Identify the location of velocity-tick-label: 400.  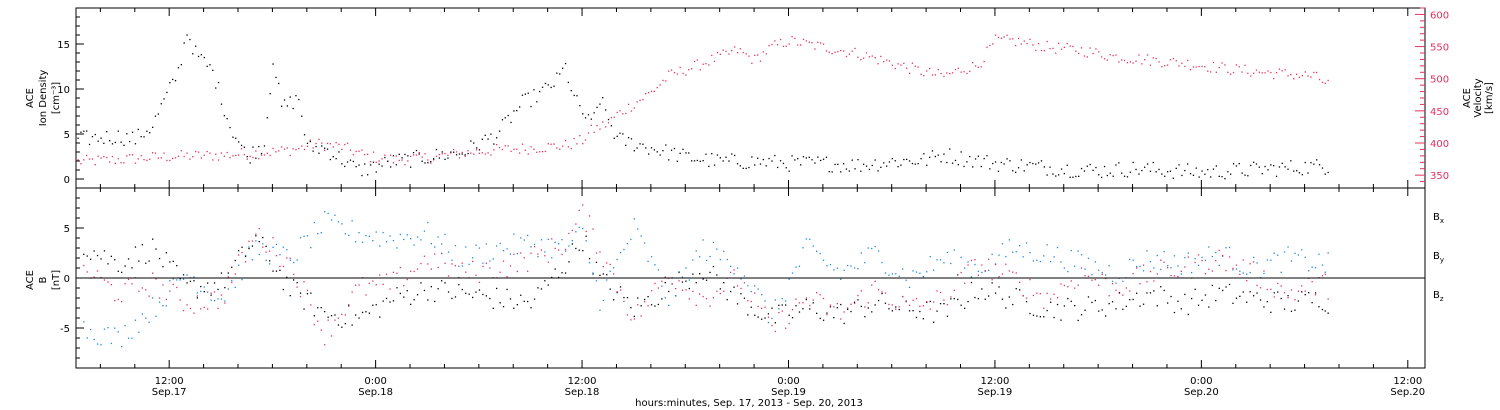
(1439, 144).